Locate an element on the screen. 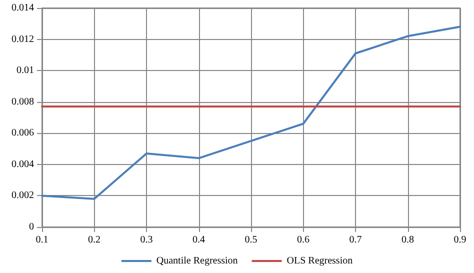  x-tick-label: 0.1 is located at coordinates (42, 240).